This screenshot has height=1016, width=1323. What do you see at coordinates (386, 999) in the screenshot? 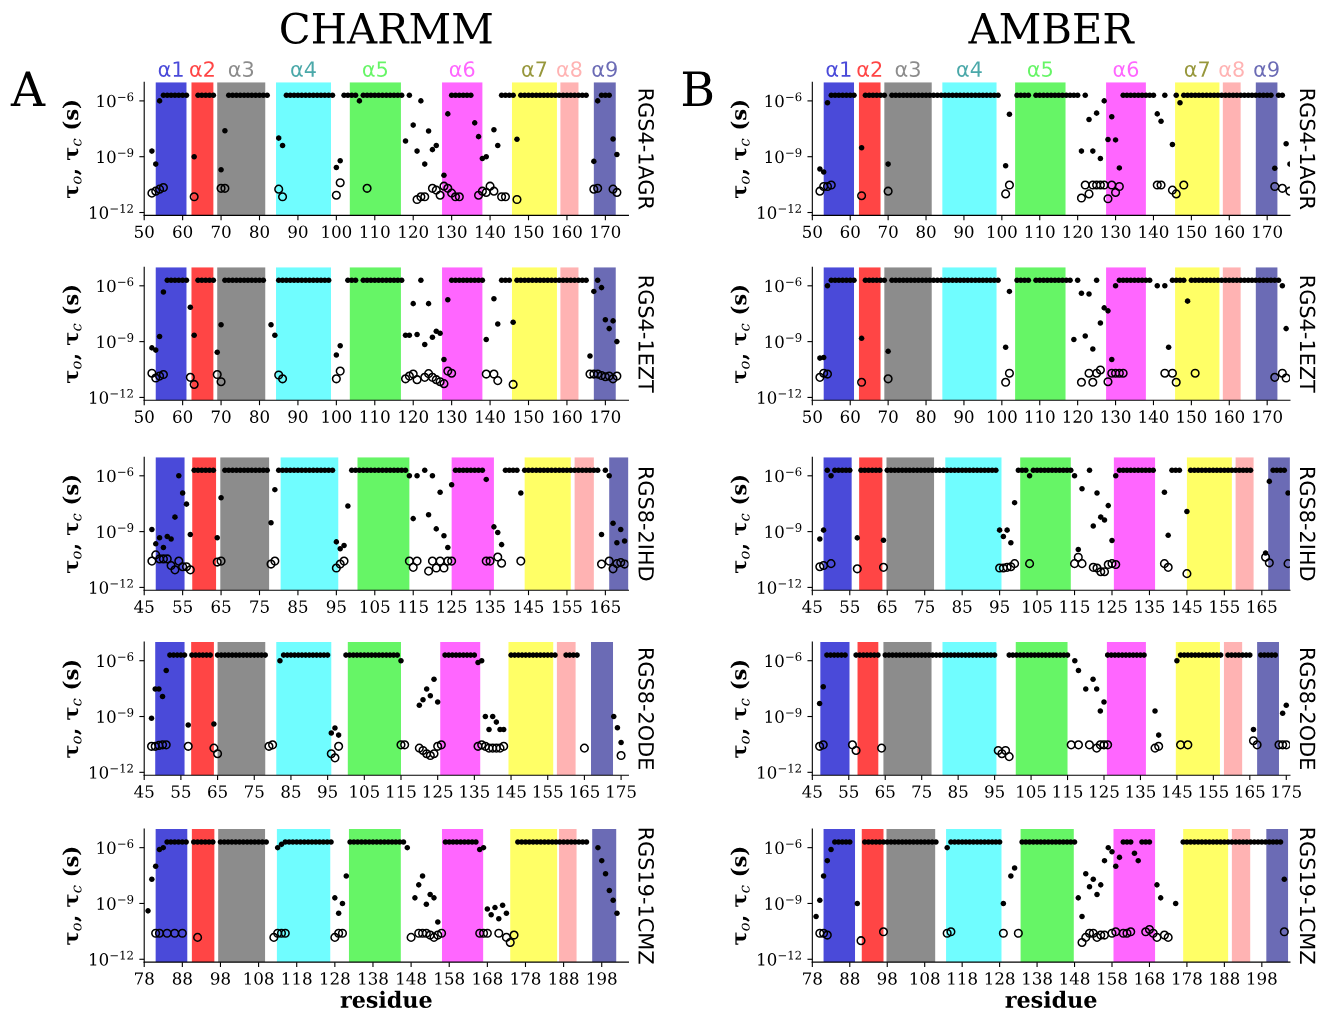
I see `x-axis-title: residue` at bounding box center [386, 999].